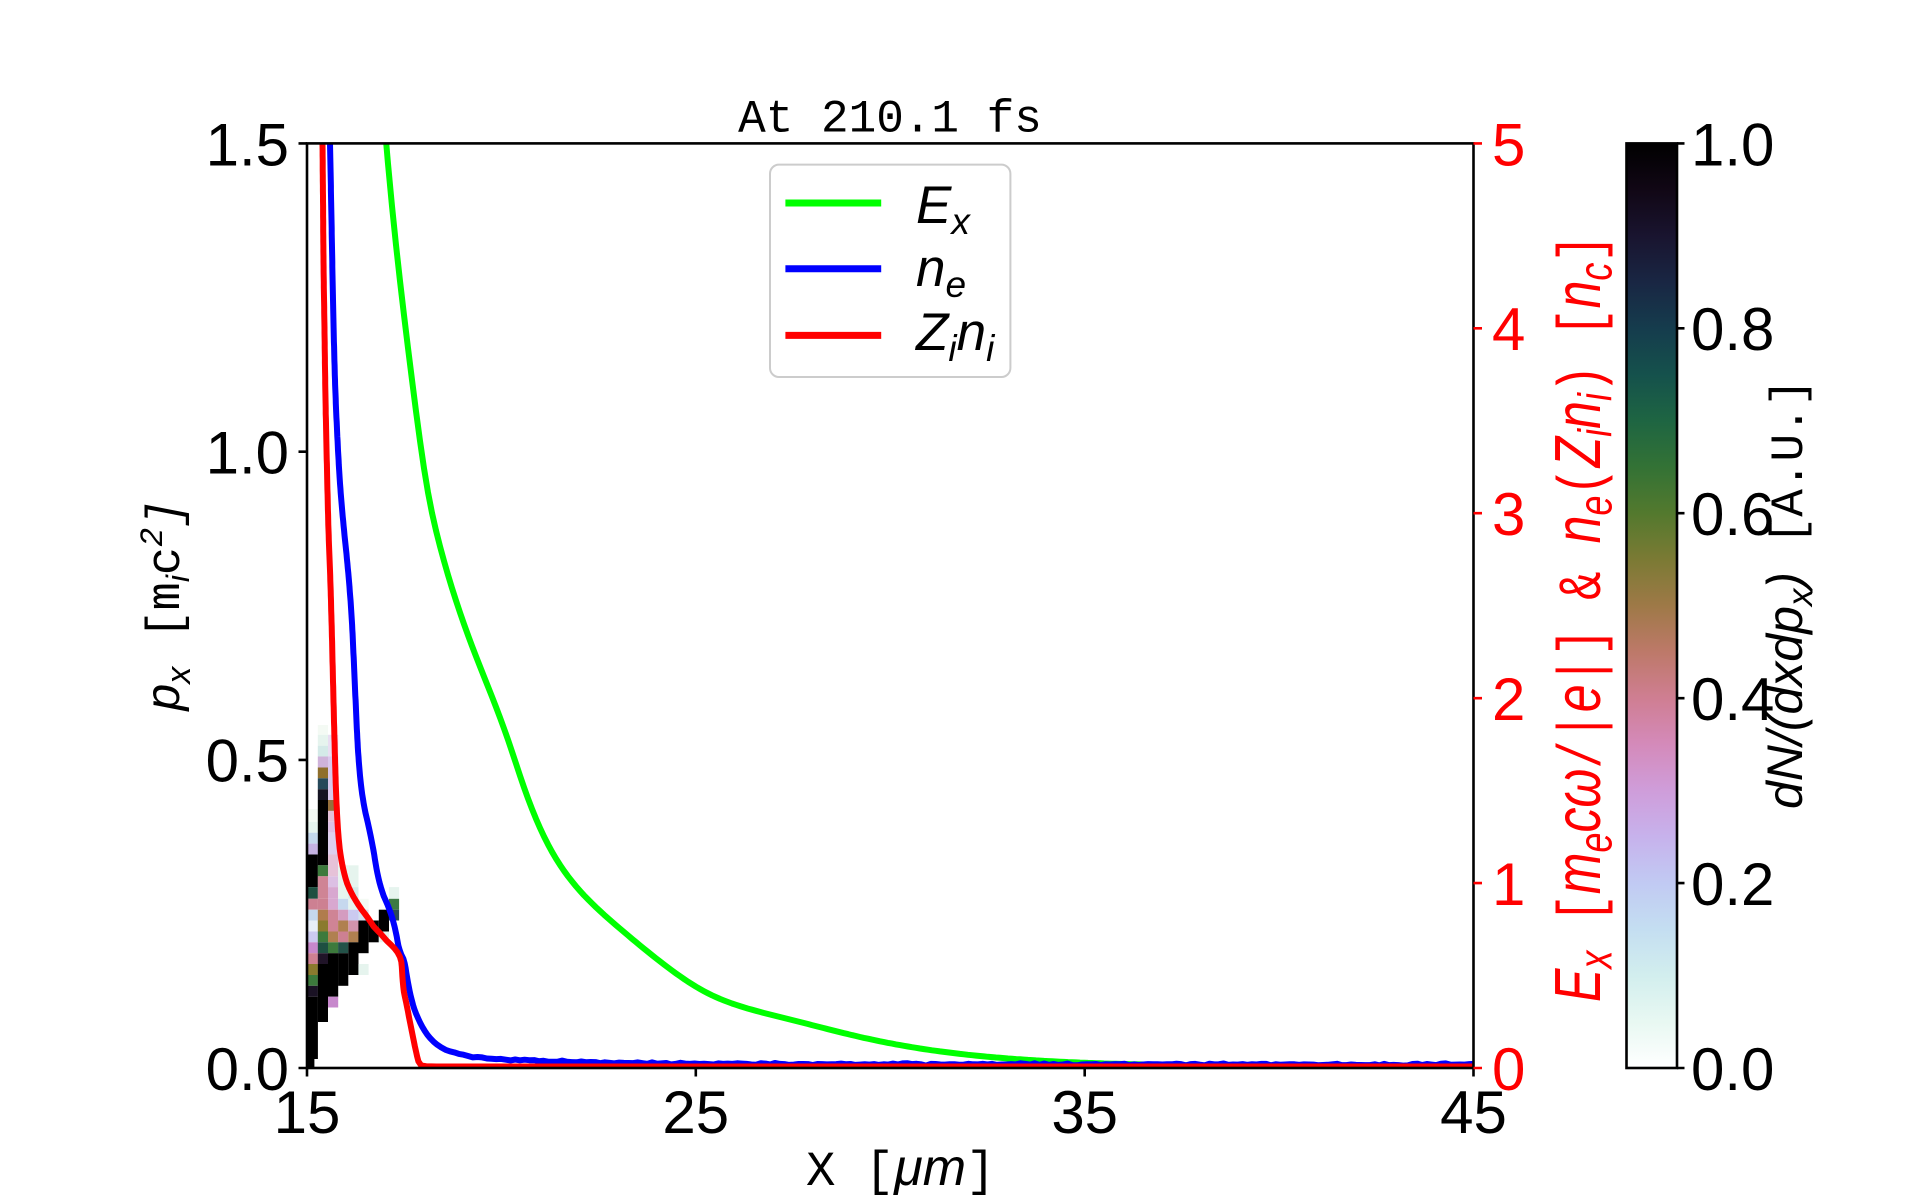 The height and width of the screenshot is (1200, 1920). What do you see at coordinates (1084, 1112) in the screenshot?
I see `svg-text: 35` at bounding box center [1084, 1112].